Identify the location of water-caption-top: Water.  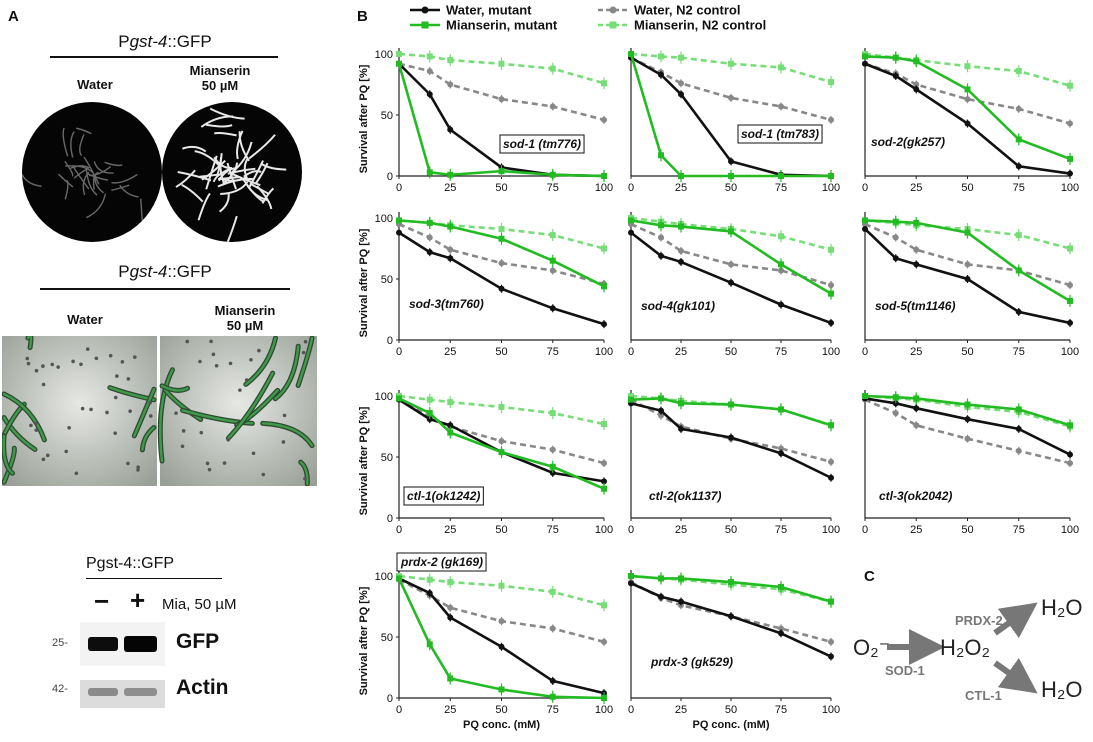
(95, 84).